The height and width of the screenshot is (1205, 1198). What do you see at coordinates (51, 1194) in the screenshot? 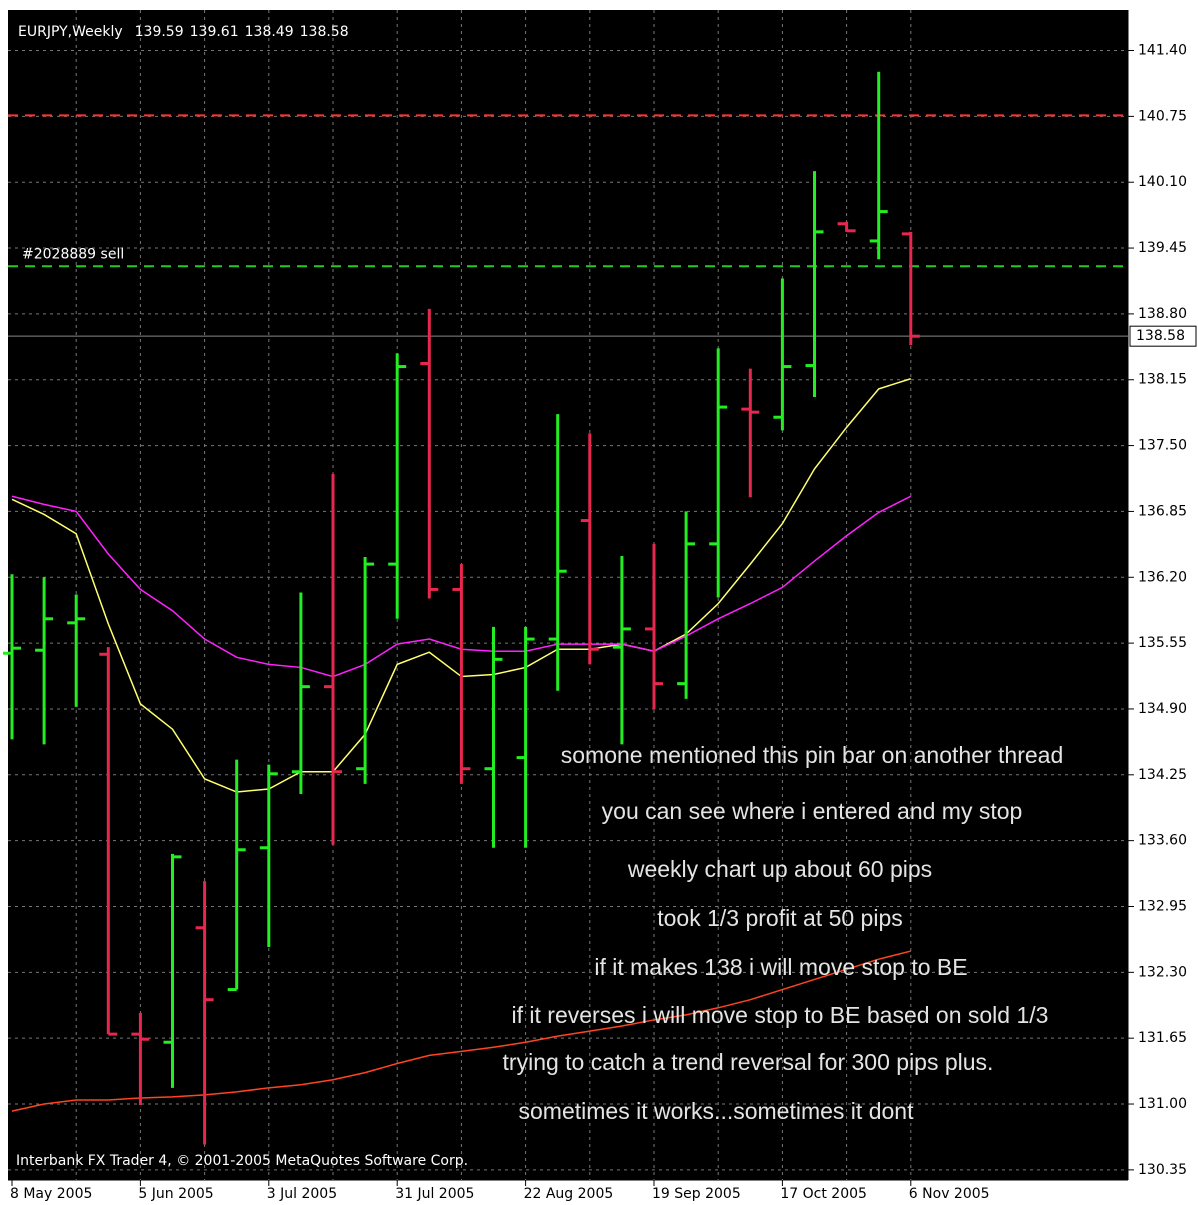
I see `x-tick-label: 8 May 2005` at bounding box center [51, 1194].